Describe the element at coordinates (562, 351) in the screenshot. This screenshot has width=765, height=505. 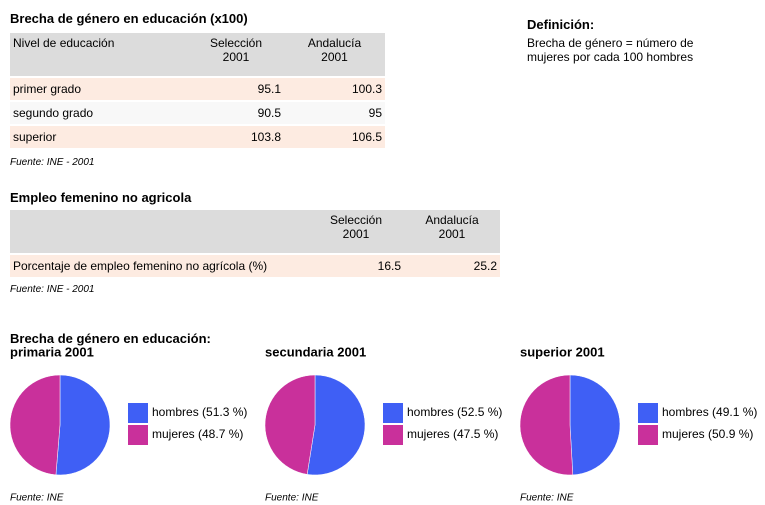
I see `chart-title: superior 2001` at that location.